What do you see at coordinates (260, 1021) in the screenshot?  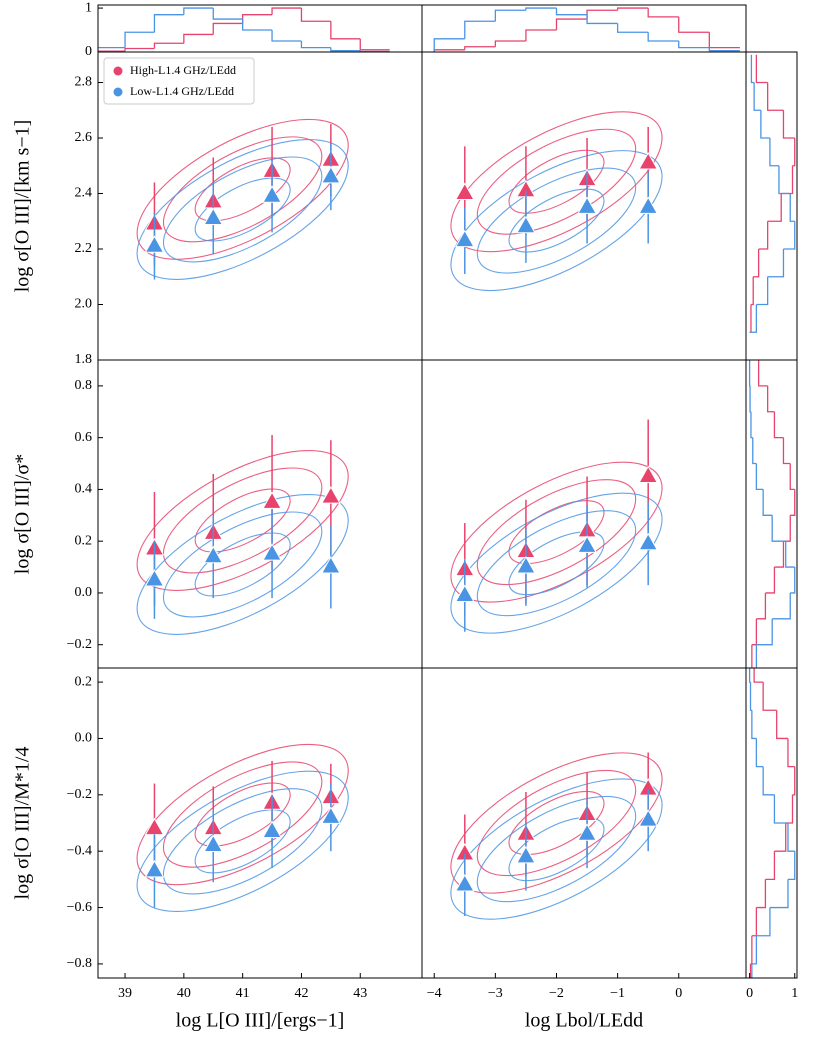 I see `x-axis-label: log L[O III]/[ergs−1]` at bounding box center [260, 1021].